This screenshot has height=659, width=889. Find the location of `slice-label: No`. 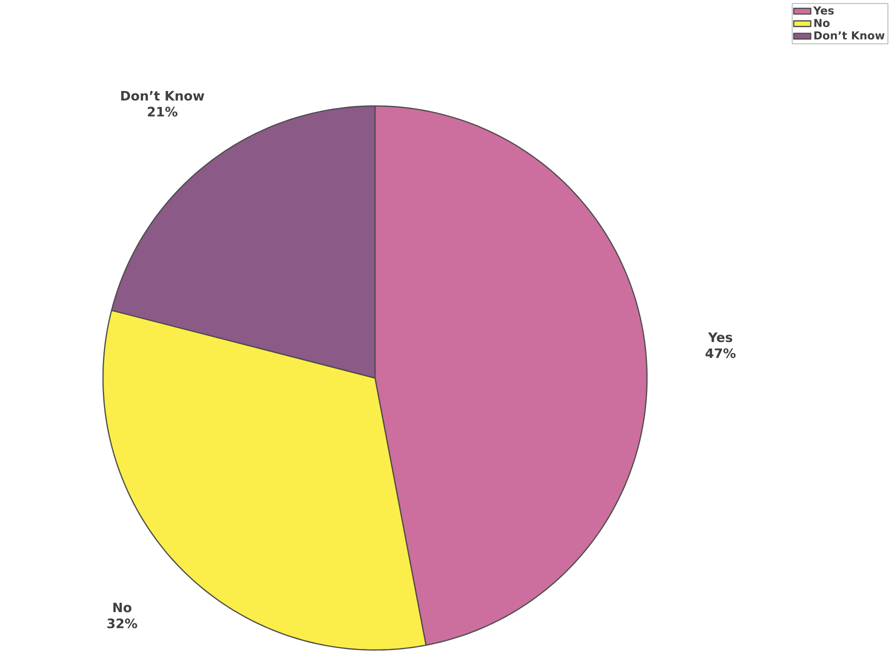

slice-label: No is located at coordinates (122, 607).